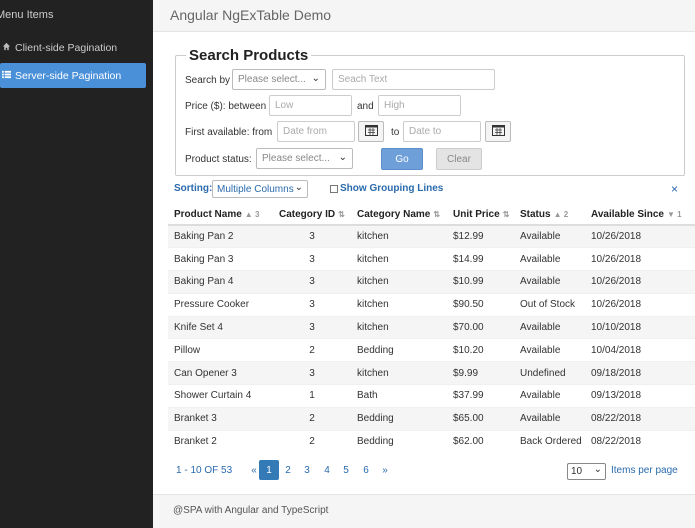 The image size is (695, 528). What do you see at coordinates (675, 189) in the screenshot?
I see `close-icon: ×` at bounding box center [675, 189].